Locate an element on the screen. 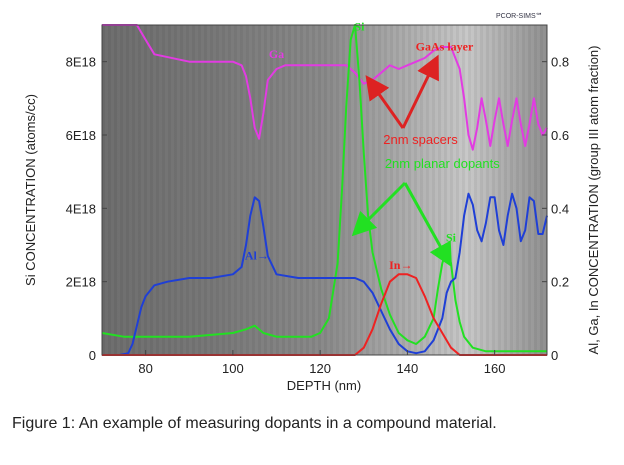 This screenshot has height=465, width=624. annotation-label-7: 2nm planar dopants is located at coordinates (442, 163).